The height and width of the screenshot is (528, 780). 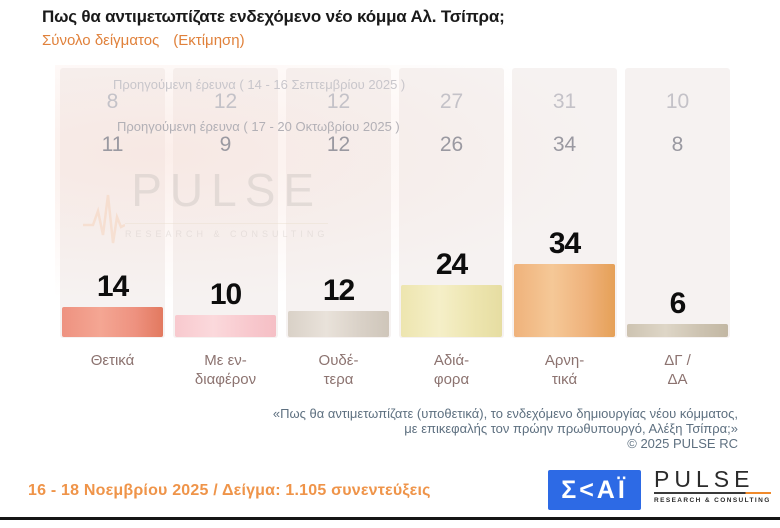 I want to click on category-label-line: Με εν-, so click(x=225, y=360).